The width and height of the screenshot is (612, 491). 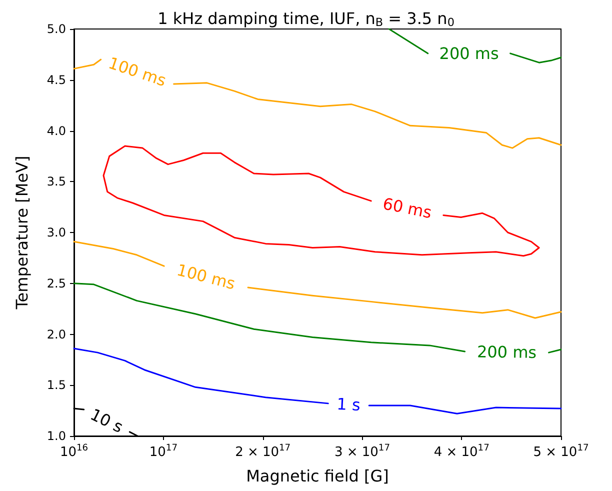 What do you see at coordinates (56, 385) in the screenshot?
I see `y-tick-label: 1.5` at bounding box center [56, 385].